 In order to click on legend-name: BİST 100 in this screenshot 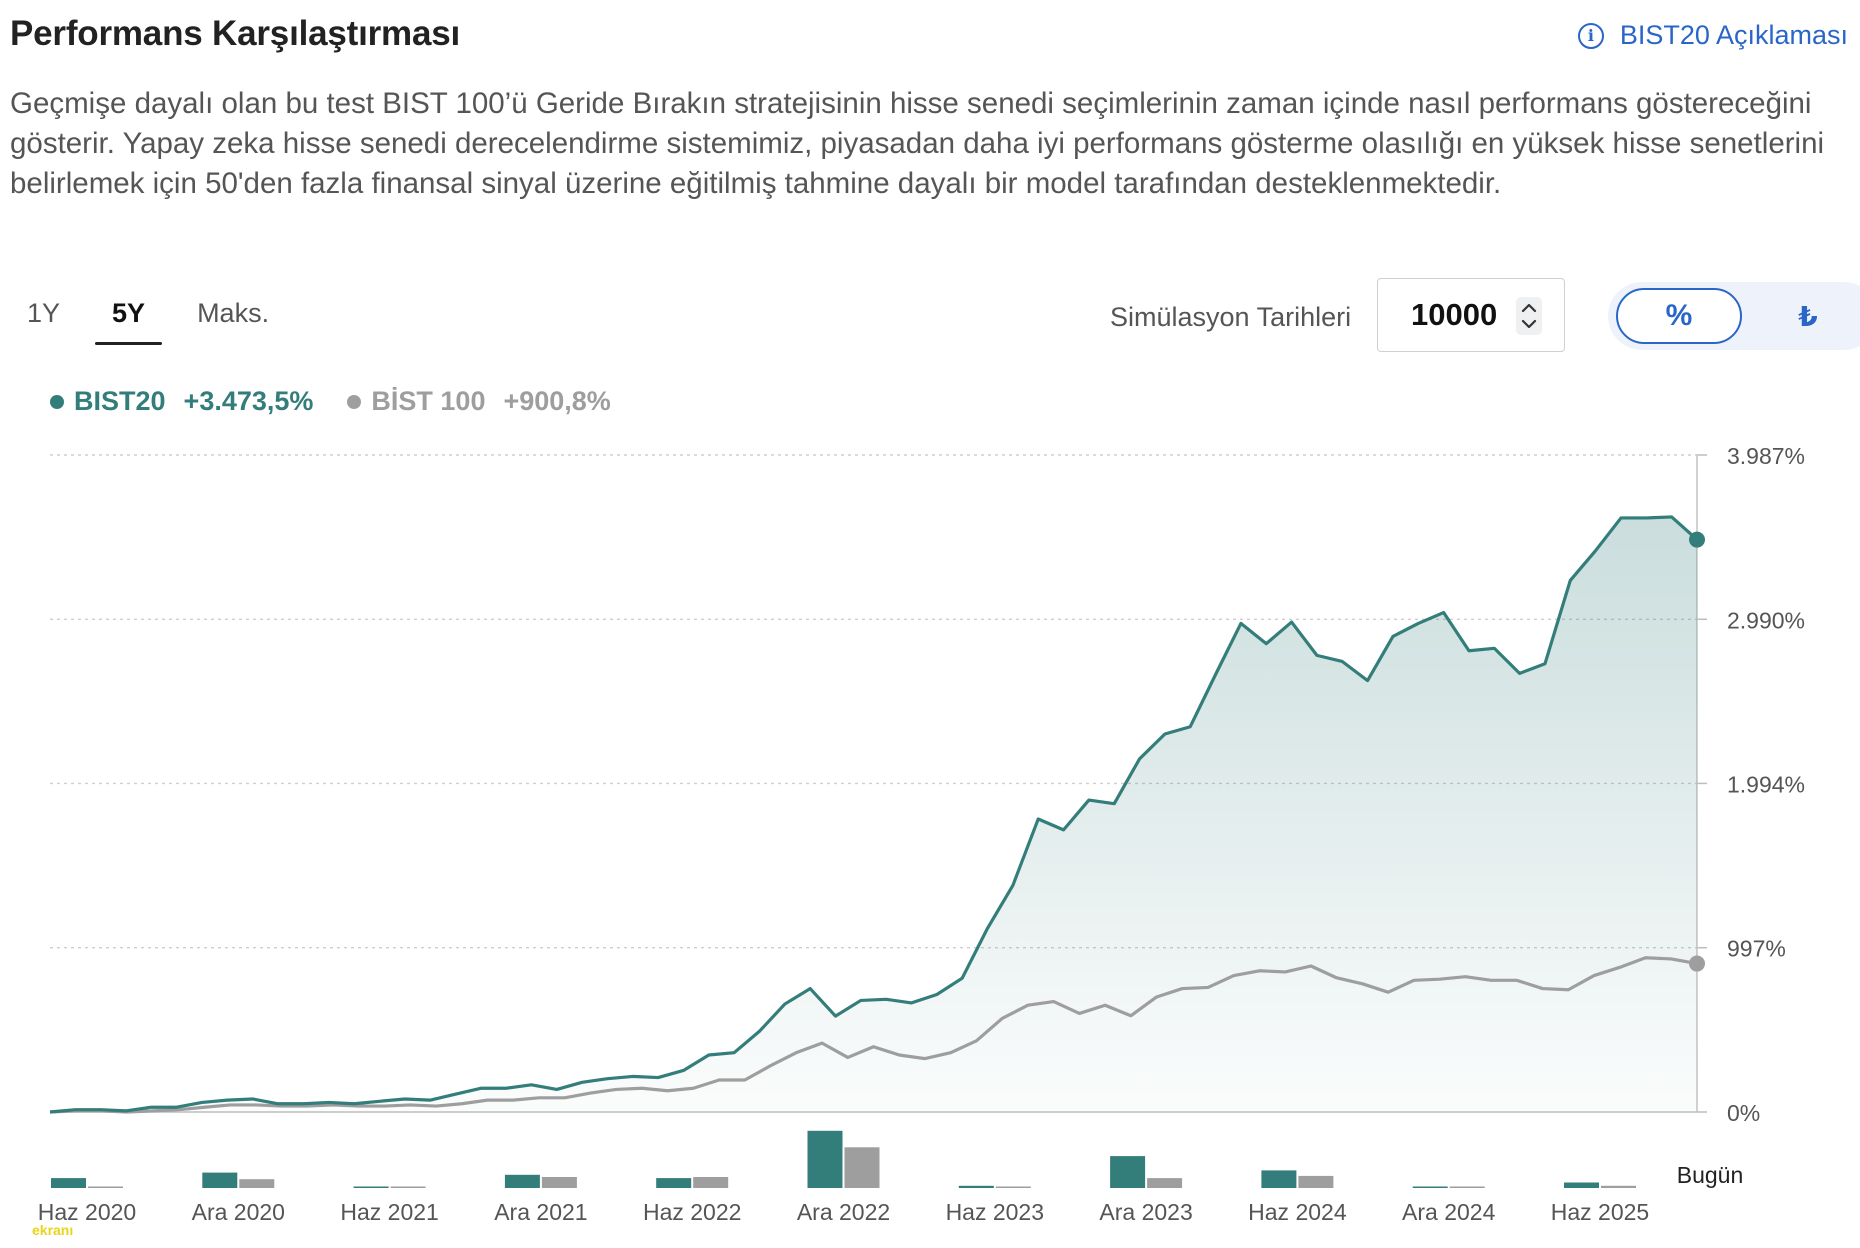, I will do `click(428, 401)`.